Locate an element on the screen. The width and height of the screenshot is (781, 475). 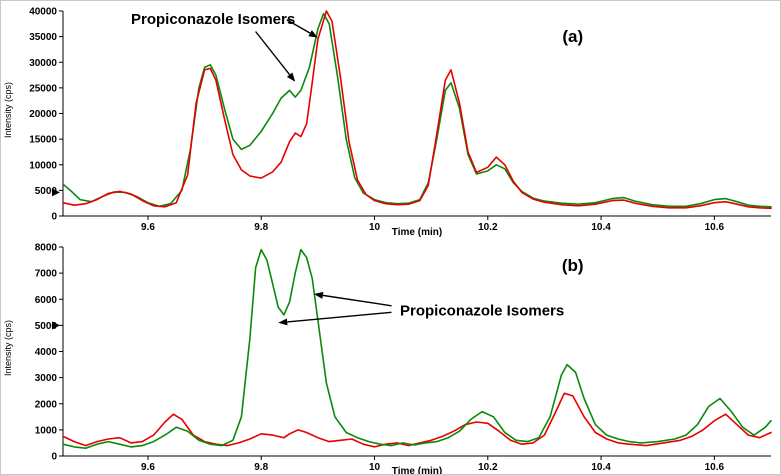
y-tick-label: 7000 is located at coordinates (46, 274).